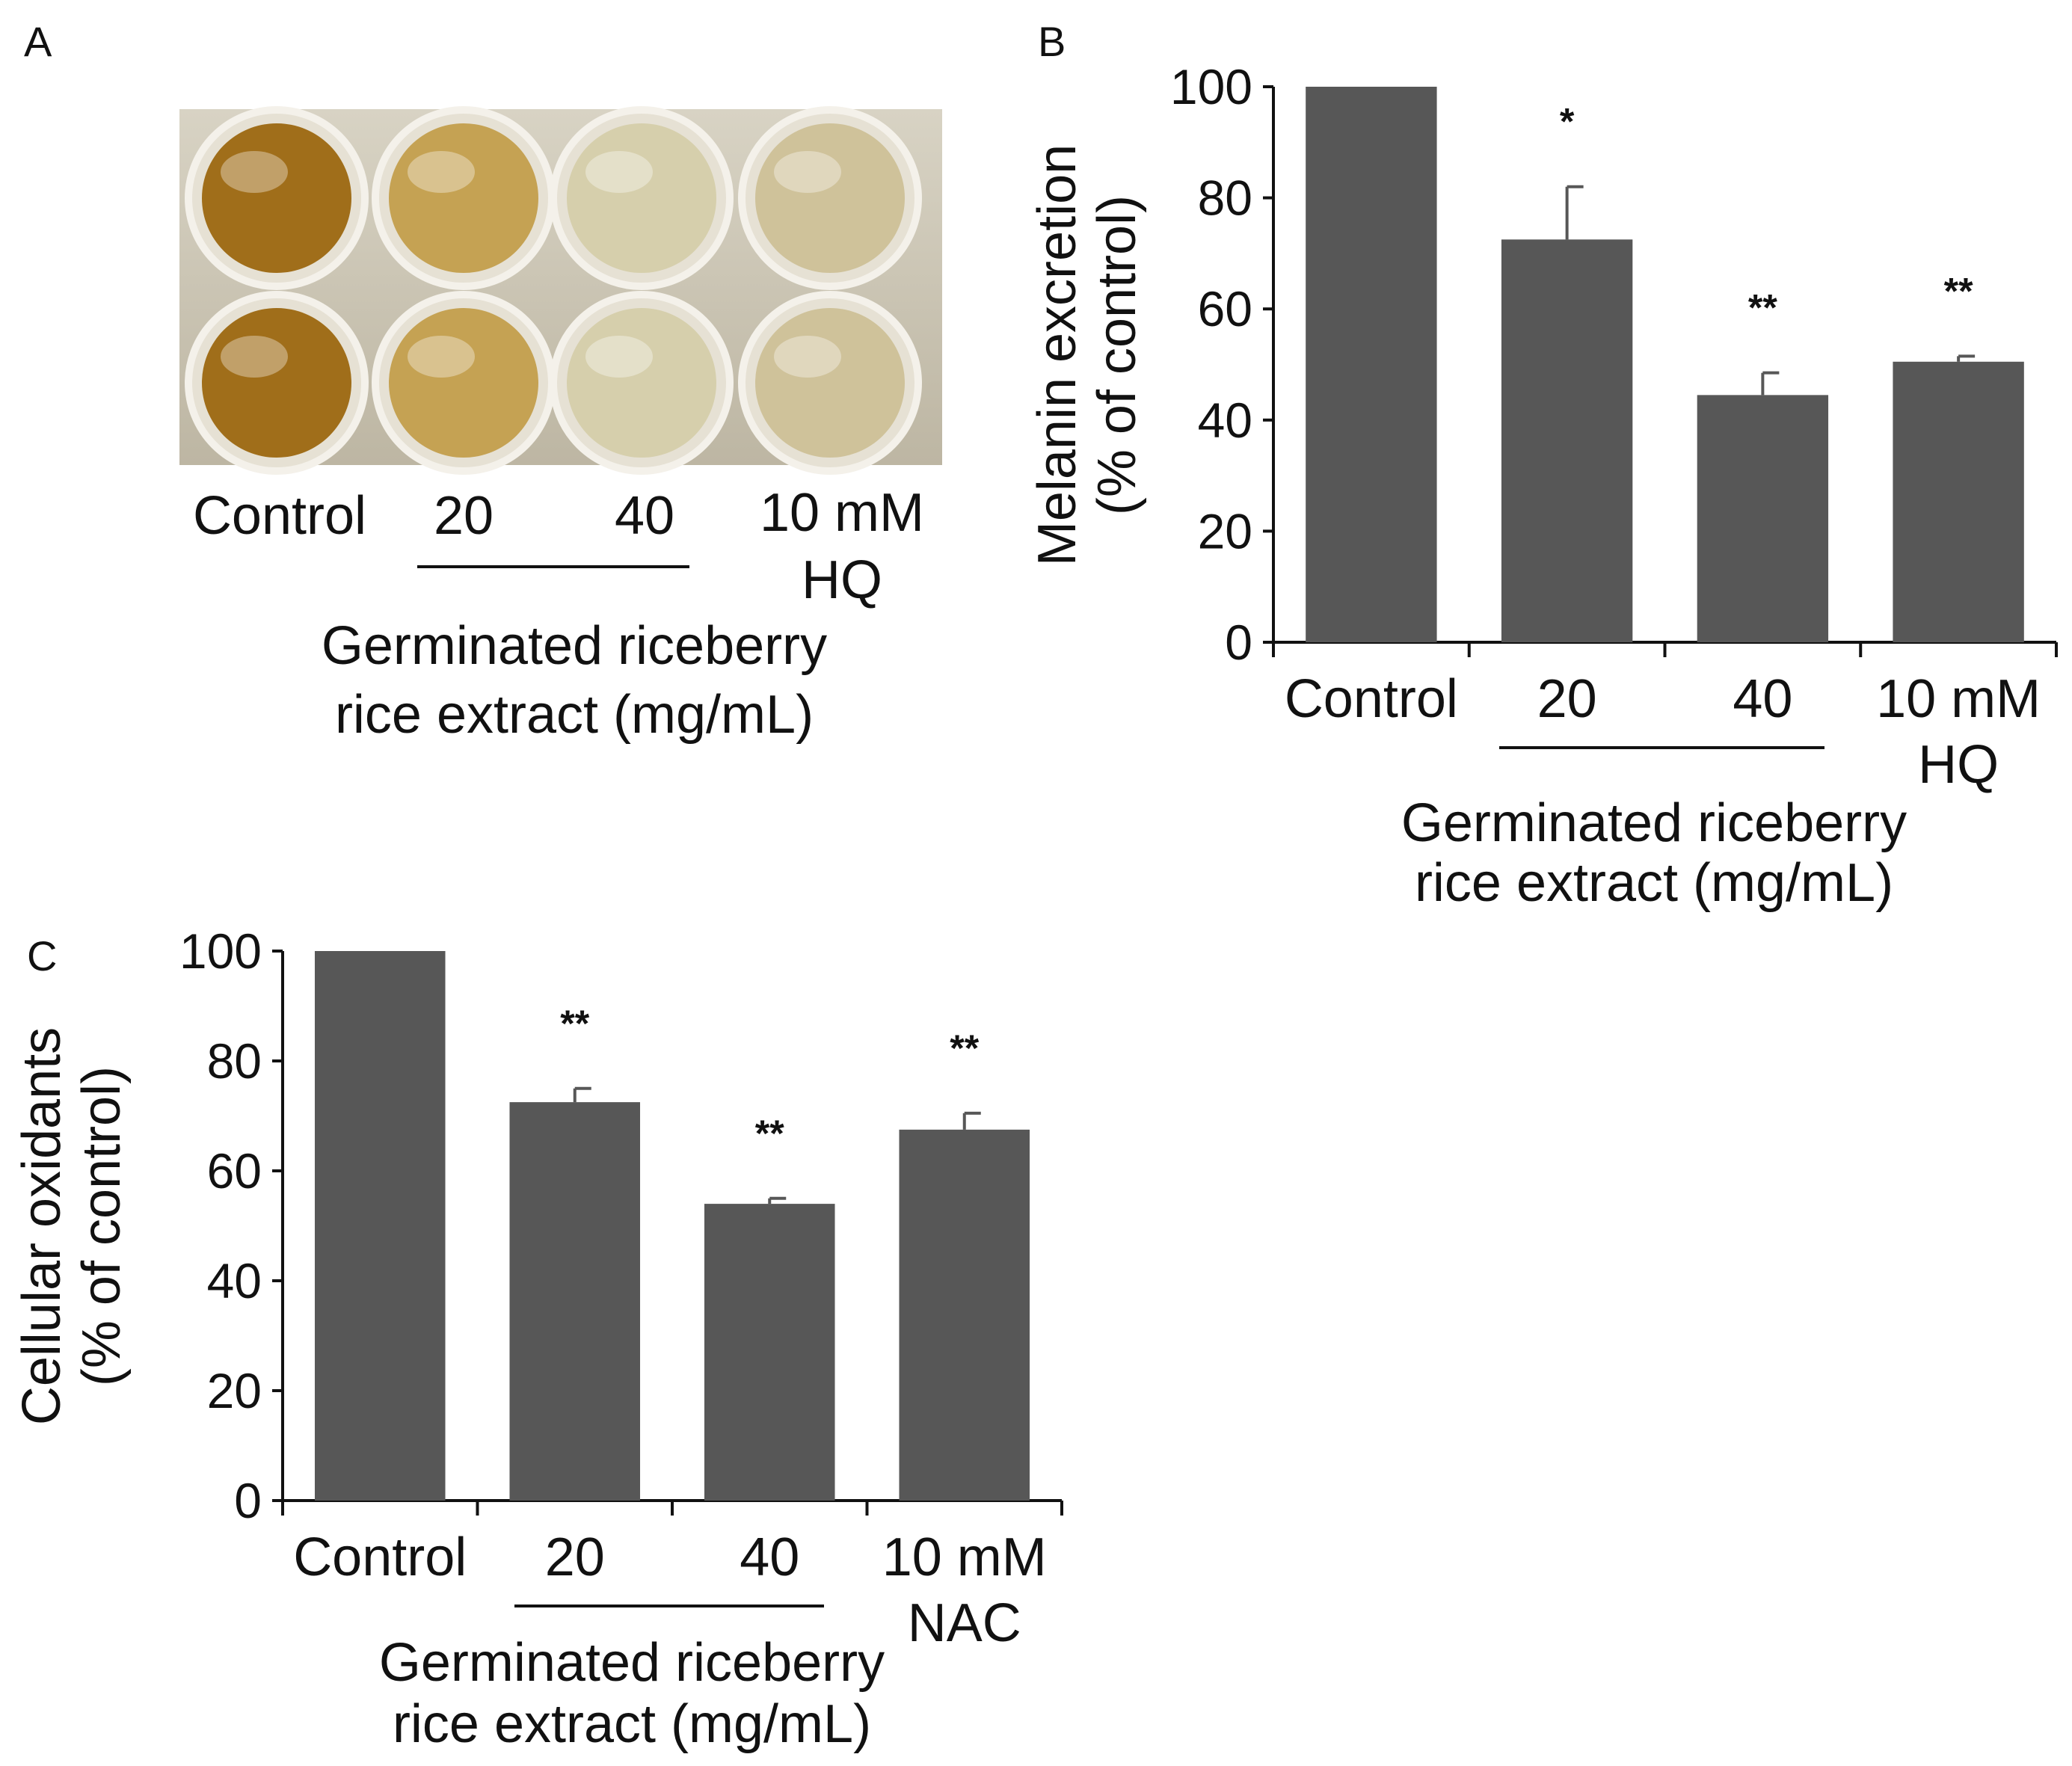  Describe the element at coordinates (234, 1280) in the screenshot. I see `panel-c-ytick-label: 40` at that location.